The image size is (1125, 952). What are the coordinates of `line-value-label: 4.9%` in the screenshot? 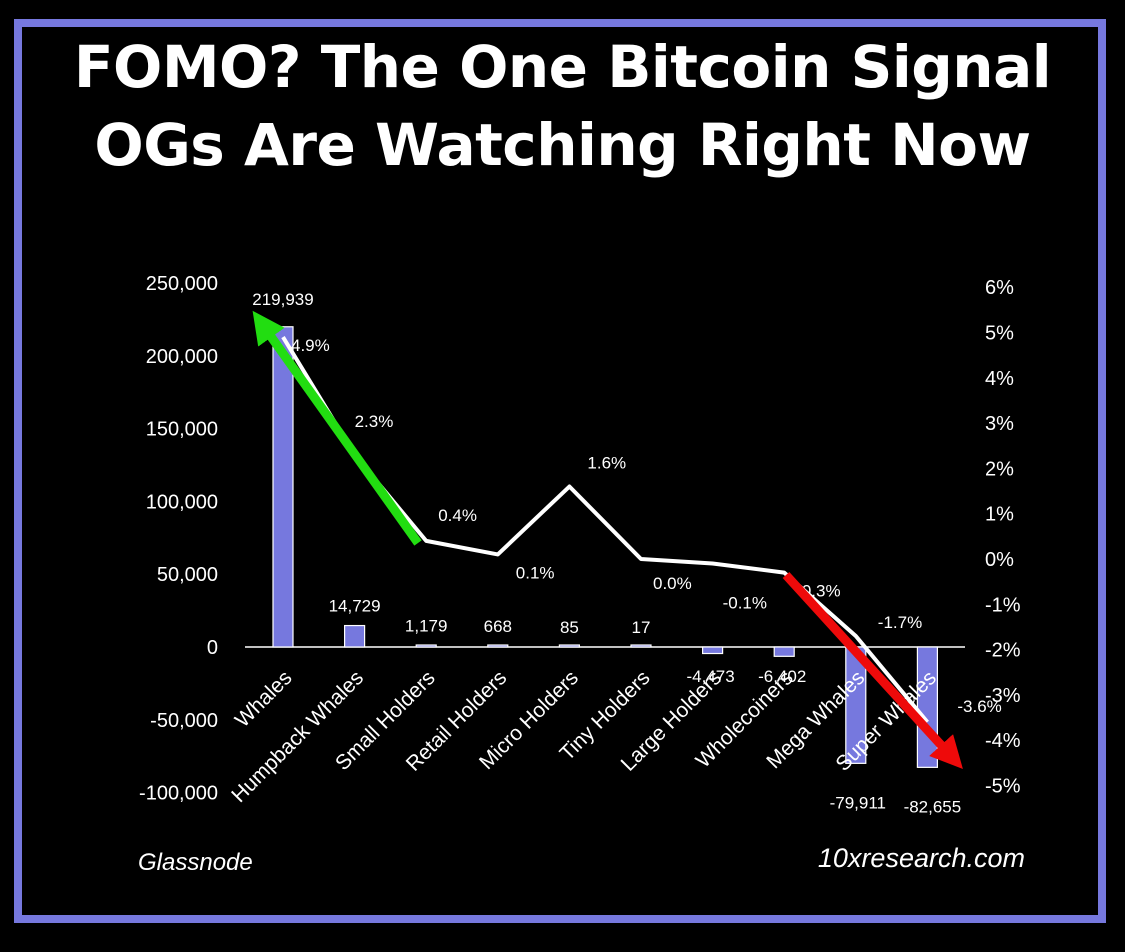 It's located at (310, 345).